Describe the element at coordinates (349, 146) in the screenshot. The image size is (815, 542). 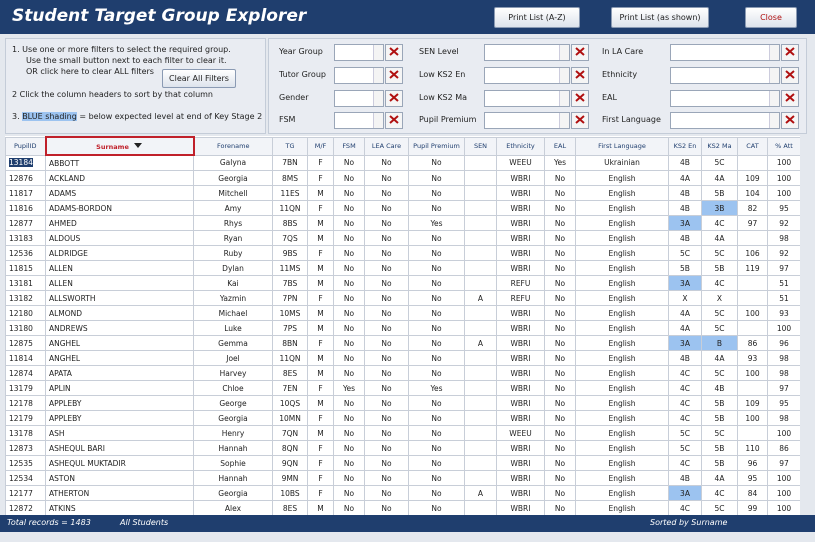
I see `column-header: FSM` at that location.